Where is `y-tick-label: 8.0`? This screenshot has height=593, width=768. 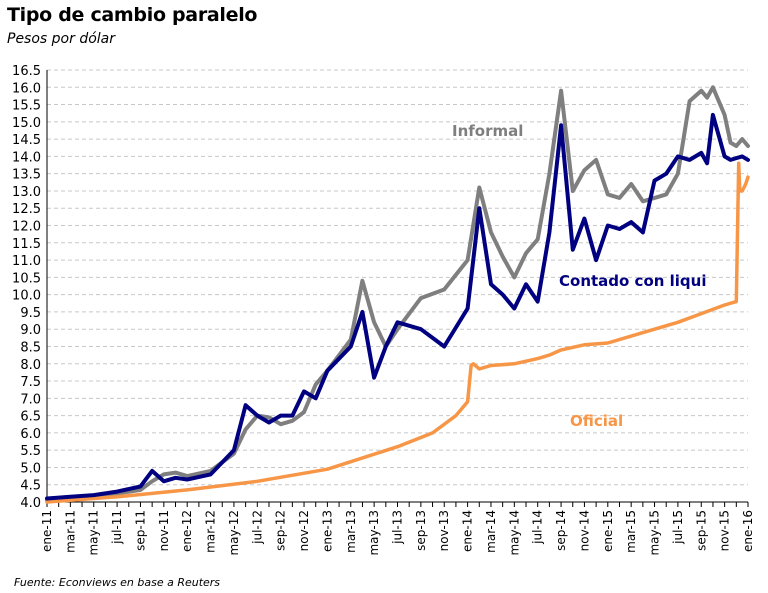
y-tick-label: 8.0 is located at coordinates (30, 365).